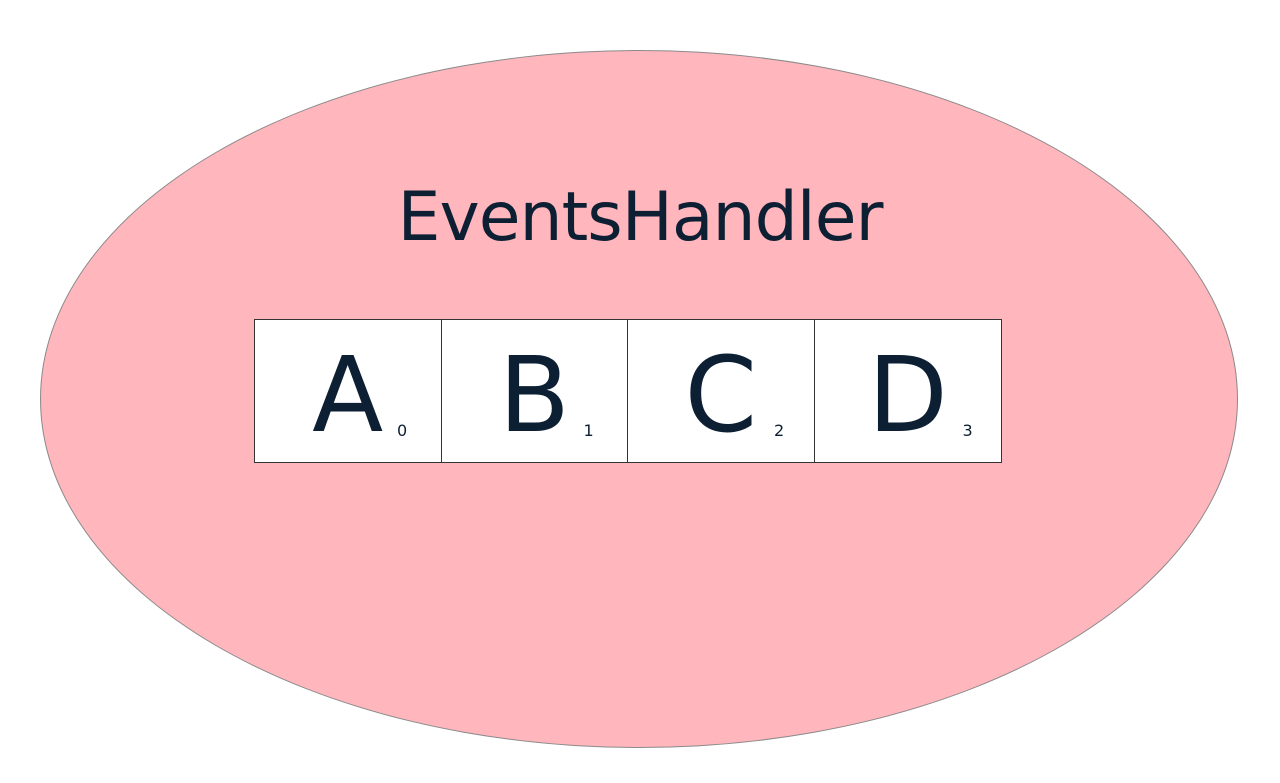 The height and width of the screenshot is (783, 1280). Describe the element at coordinates (721, 395) in the screenshot. I see `cell-letter: C` at that location.